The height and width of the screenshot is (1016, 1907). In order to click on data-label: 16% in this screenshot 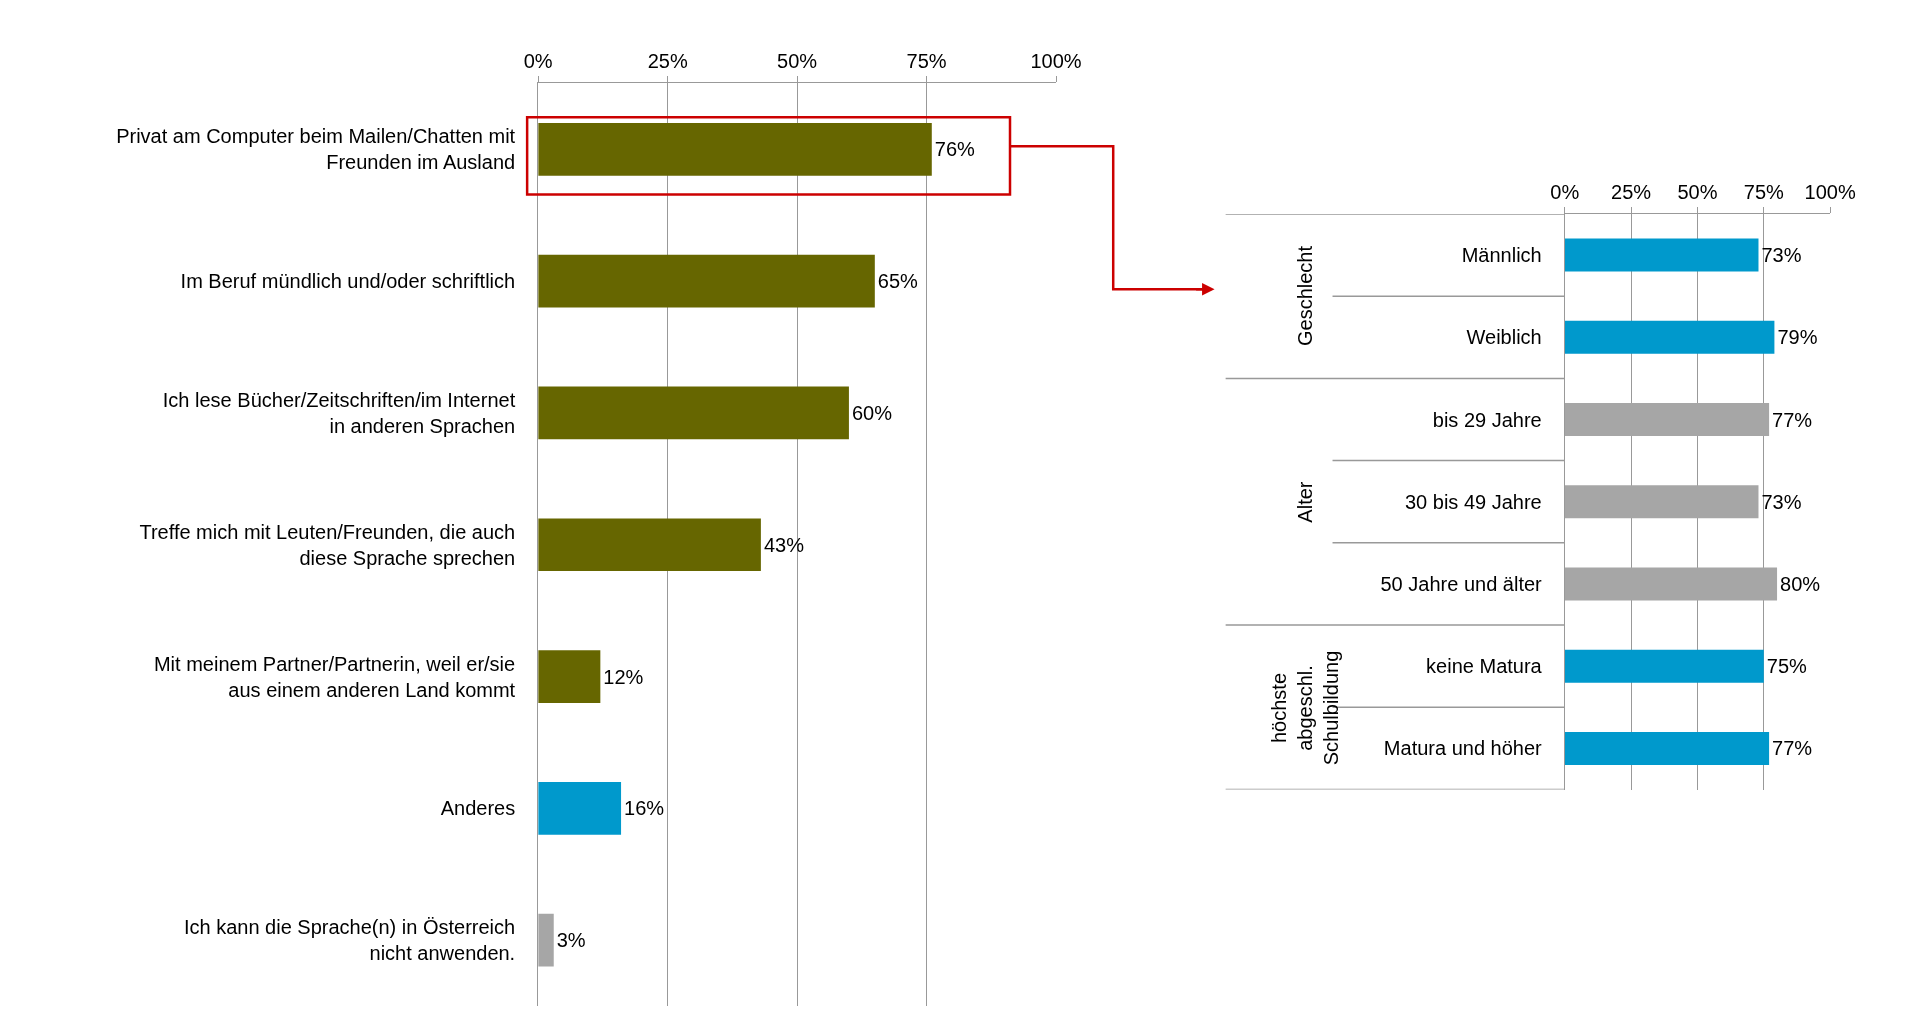, I will do `click(644, 808)`.